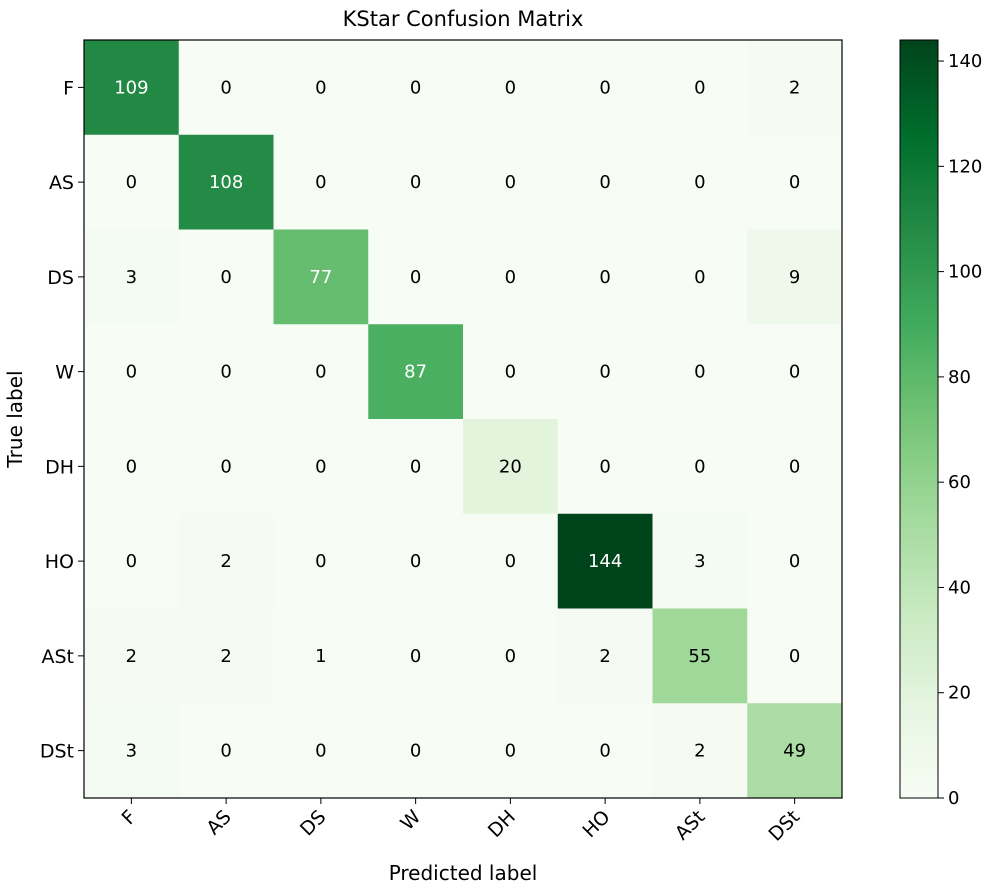  I want to click on y-axis-ticks: F AS DS W DH HO ASt DSt, so click(62, 420).